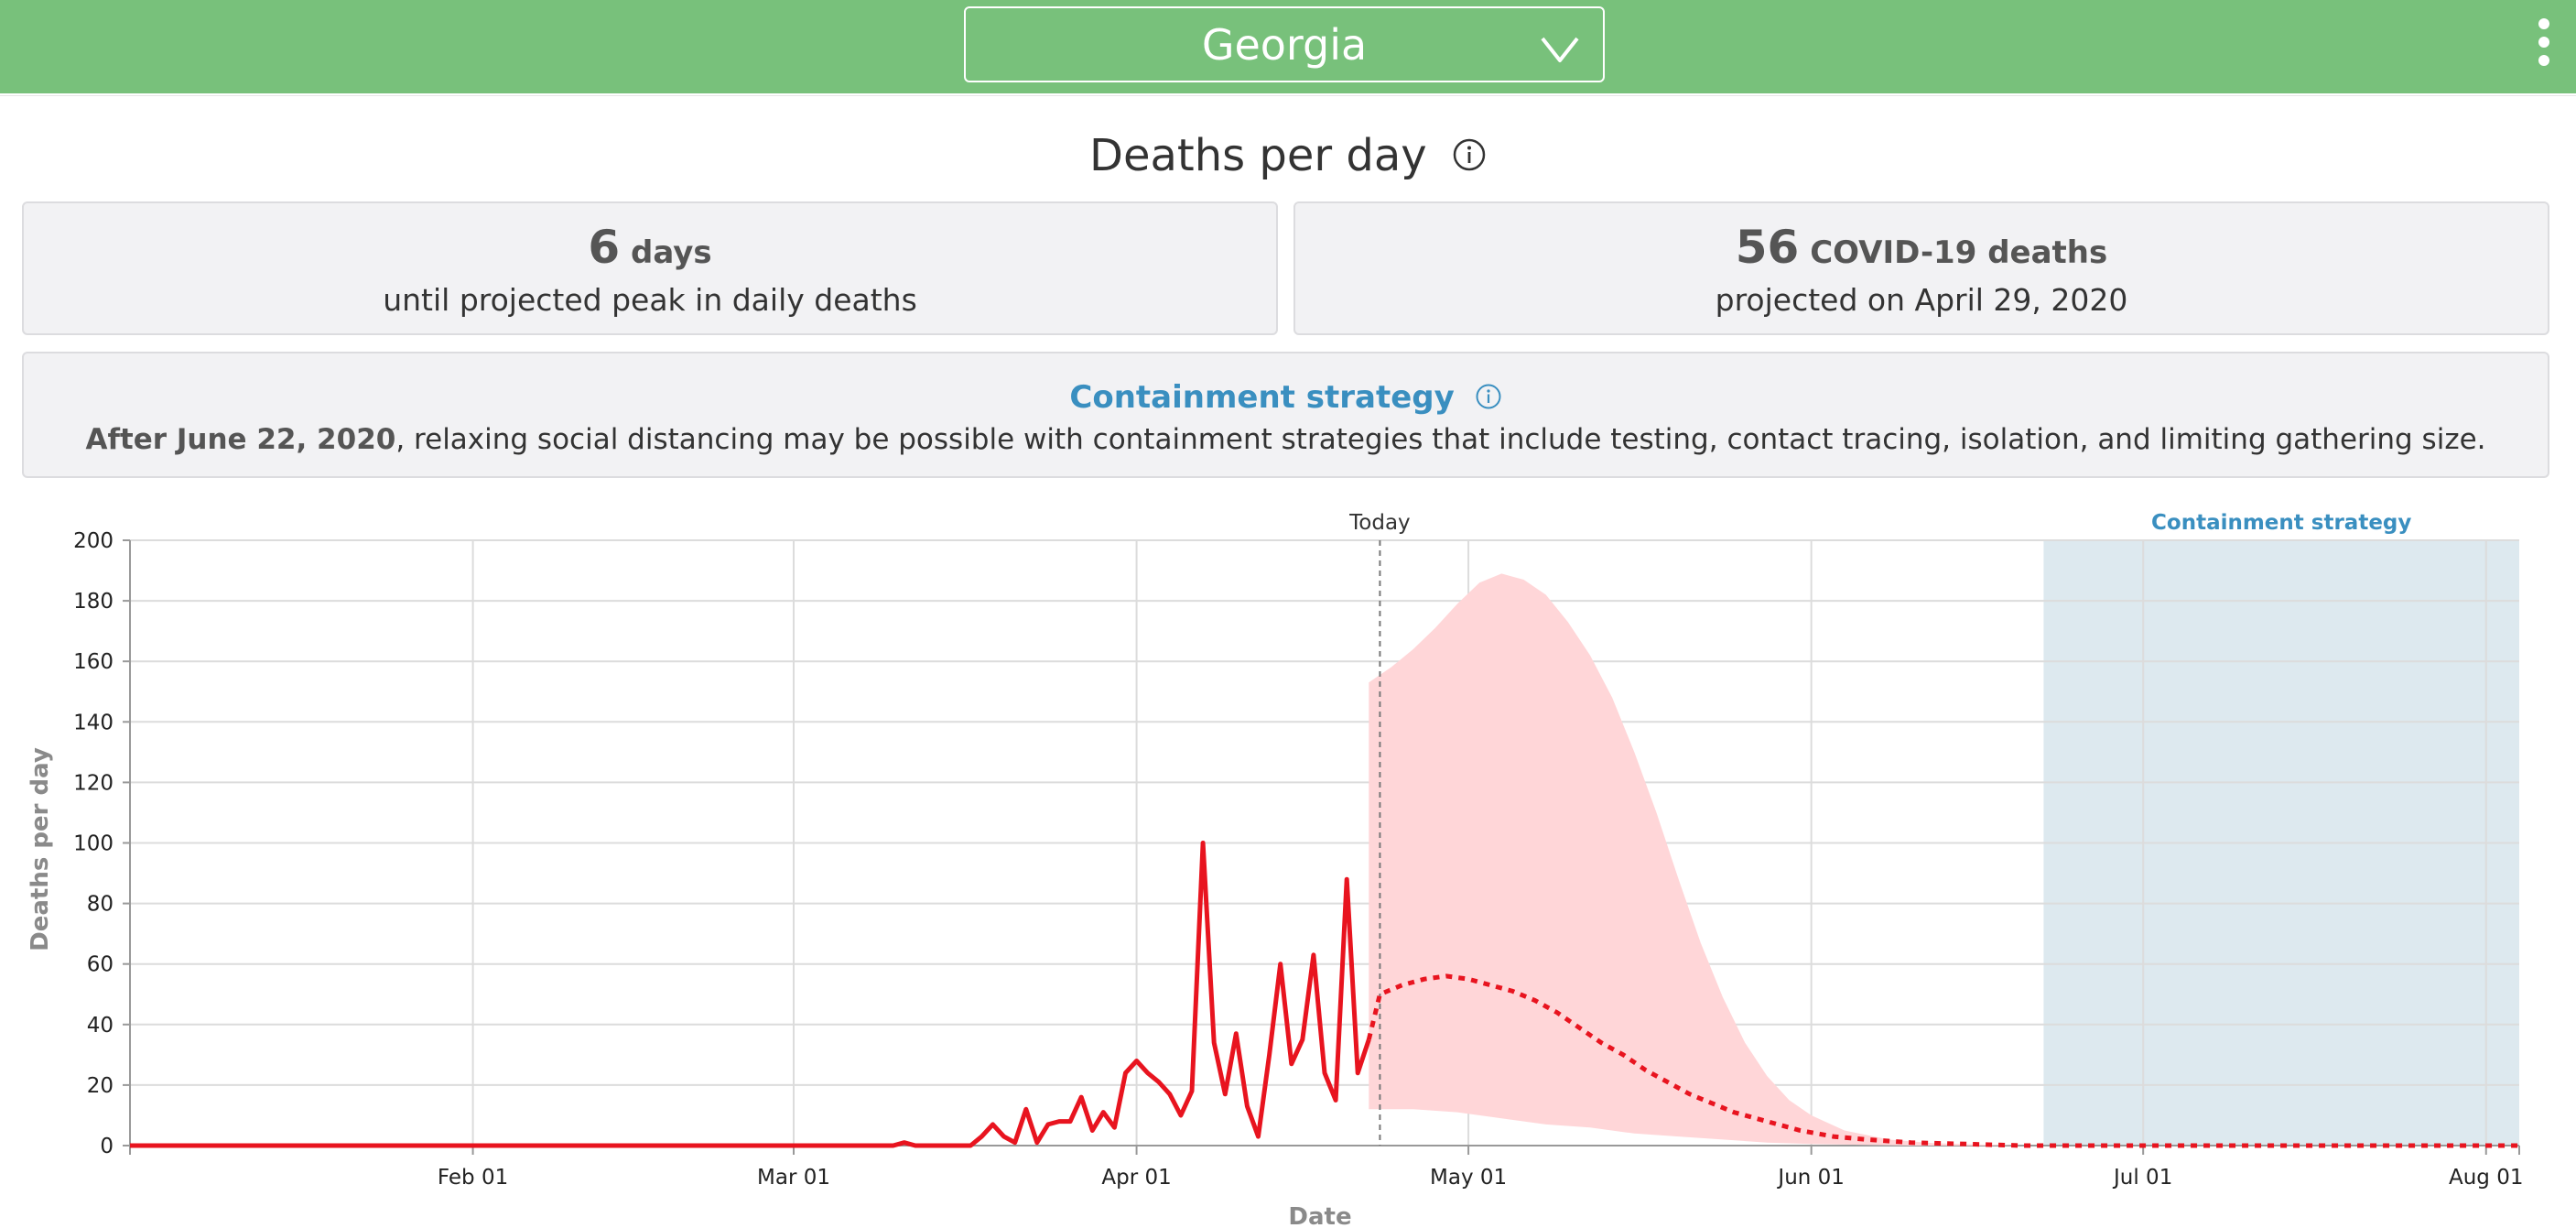  Describe the element at coordinates (94, 541) in the screenshot. I see `y-tick-label: 200` at that location.